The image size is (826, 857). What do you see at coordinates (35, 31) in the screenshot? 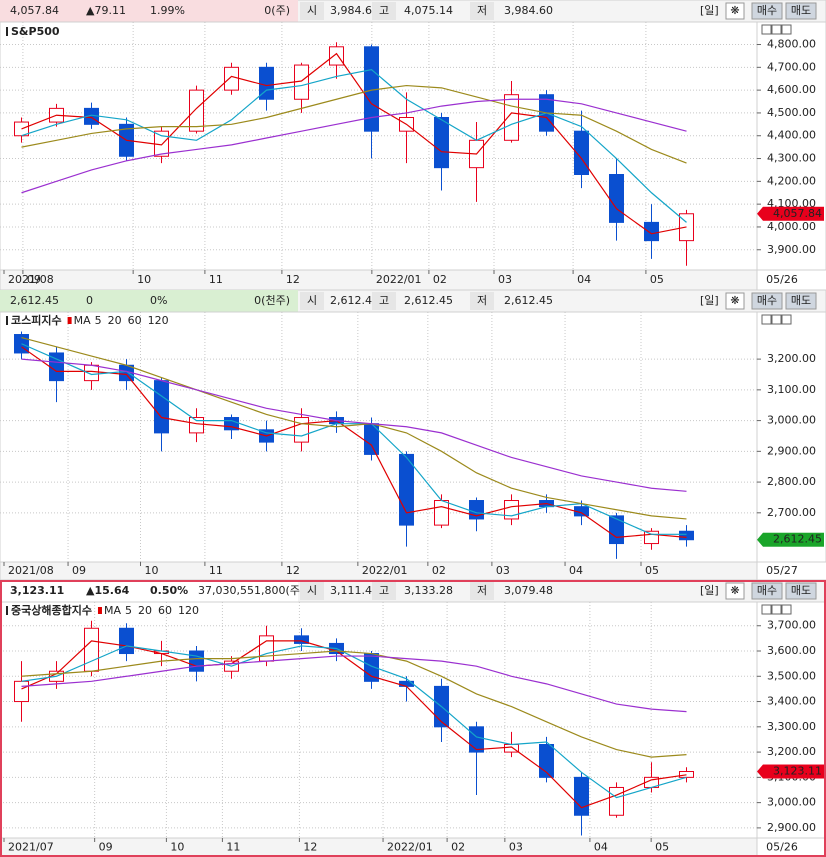
I see `chart-title: S&P500` at bounding box center [35, 31].